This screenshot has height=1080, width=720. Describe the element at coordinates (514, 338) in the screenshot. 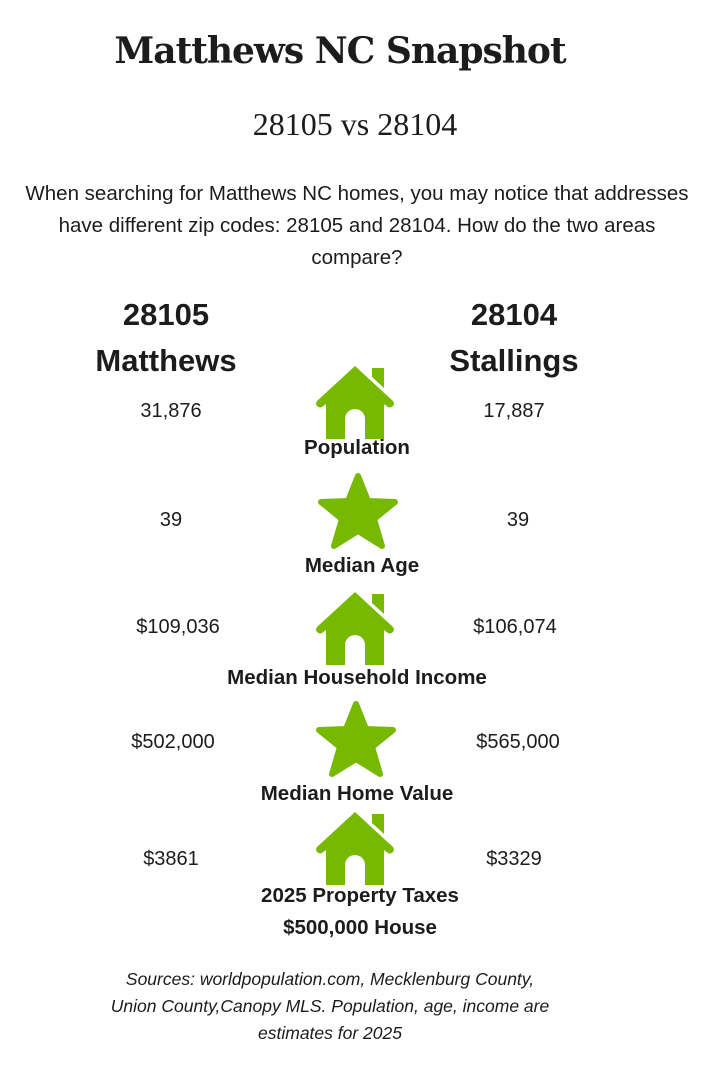

I see `column-header-stallings: 28104 Stallings` at that location.